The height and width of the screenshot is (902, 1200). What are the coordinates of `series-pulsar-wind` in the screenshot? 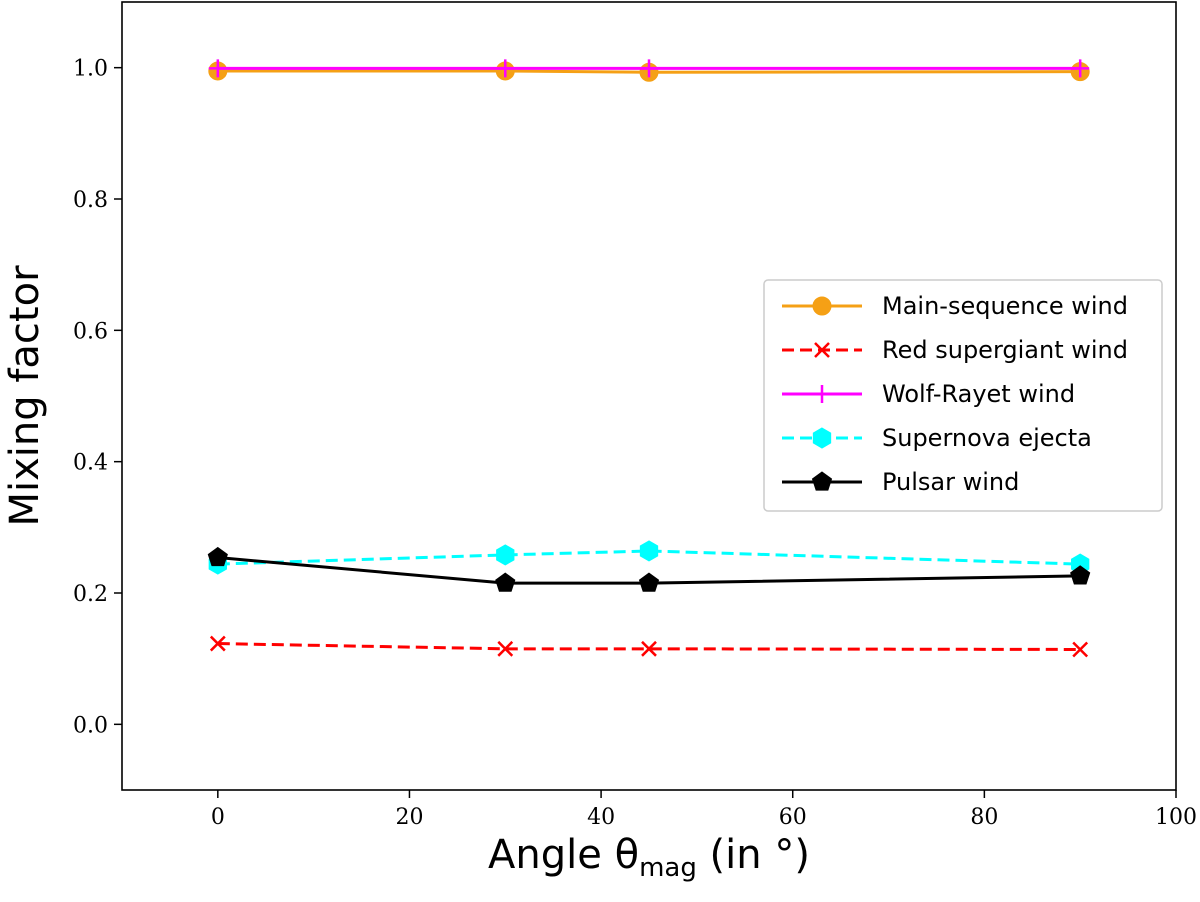 It's located at (649, 569).